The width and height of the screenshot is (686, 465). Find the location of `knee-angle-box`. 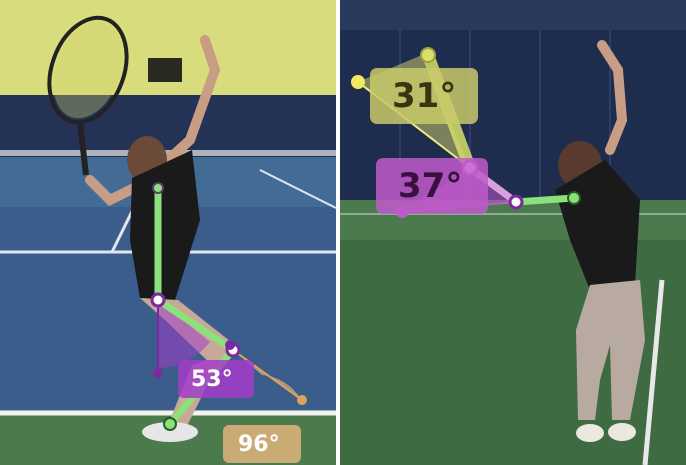

knee-angle-box is located at coordinates (262, 444).